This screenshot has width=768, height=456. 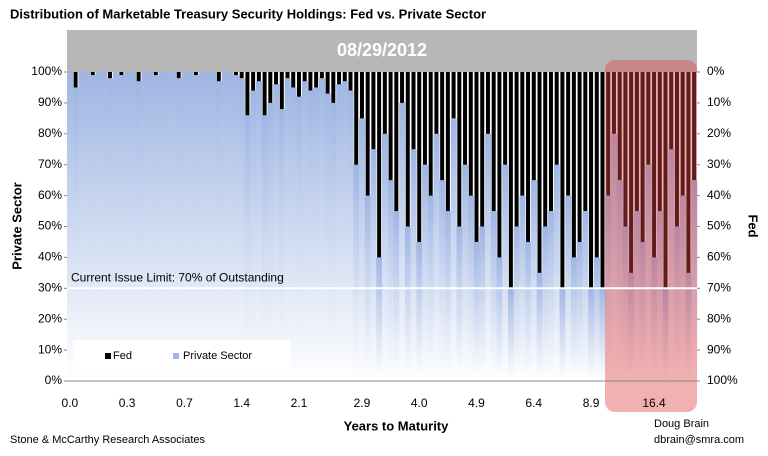 I want to click on email: dbrain@smra.com, so click(x=699, y=440).